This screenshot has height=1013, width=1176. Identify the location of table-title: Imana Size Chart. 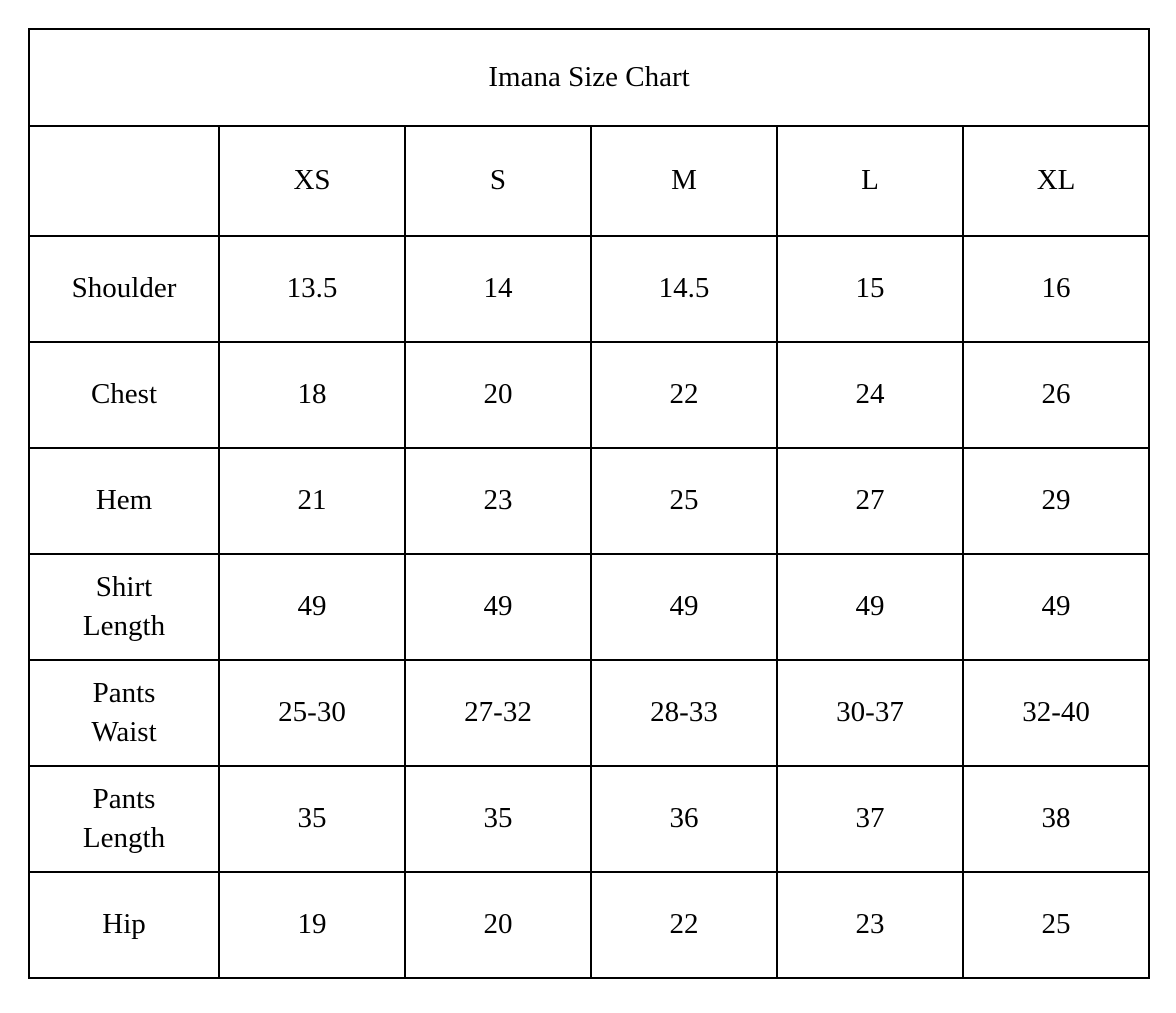
(589, 77).